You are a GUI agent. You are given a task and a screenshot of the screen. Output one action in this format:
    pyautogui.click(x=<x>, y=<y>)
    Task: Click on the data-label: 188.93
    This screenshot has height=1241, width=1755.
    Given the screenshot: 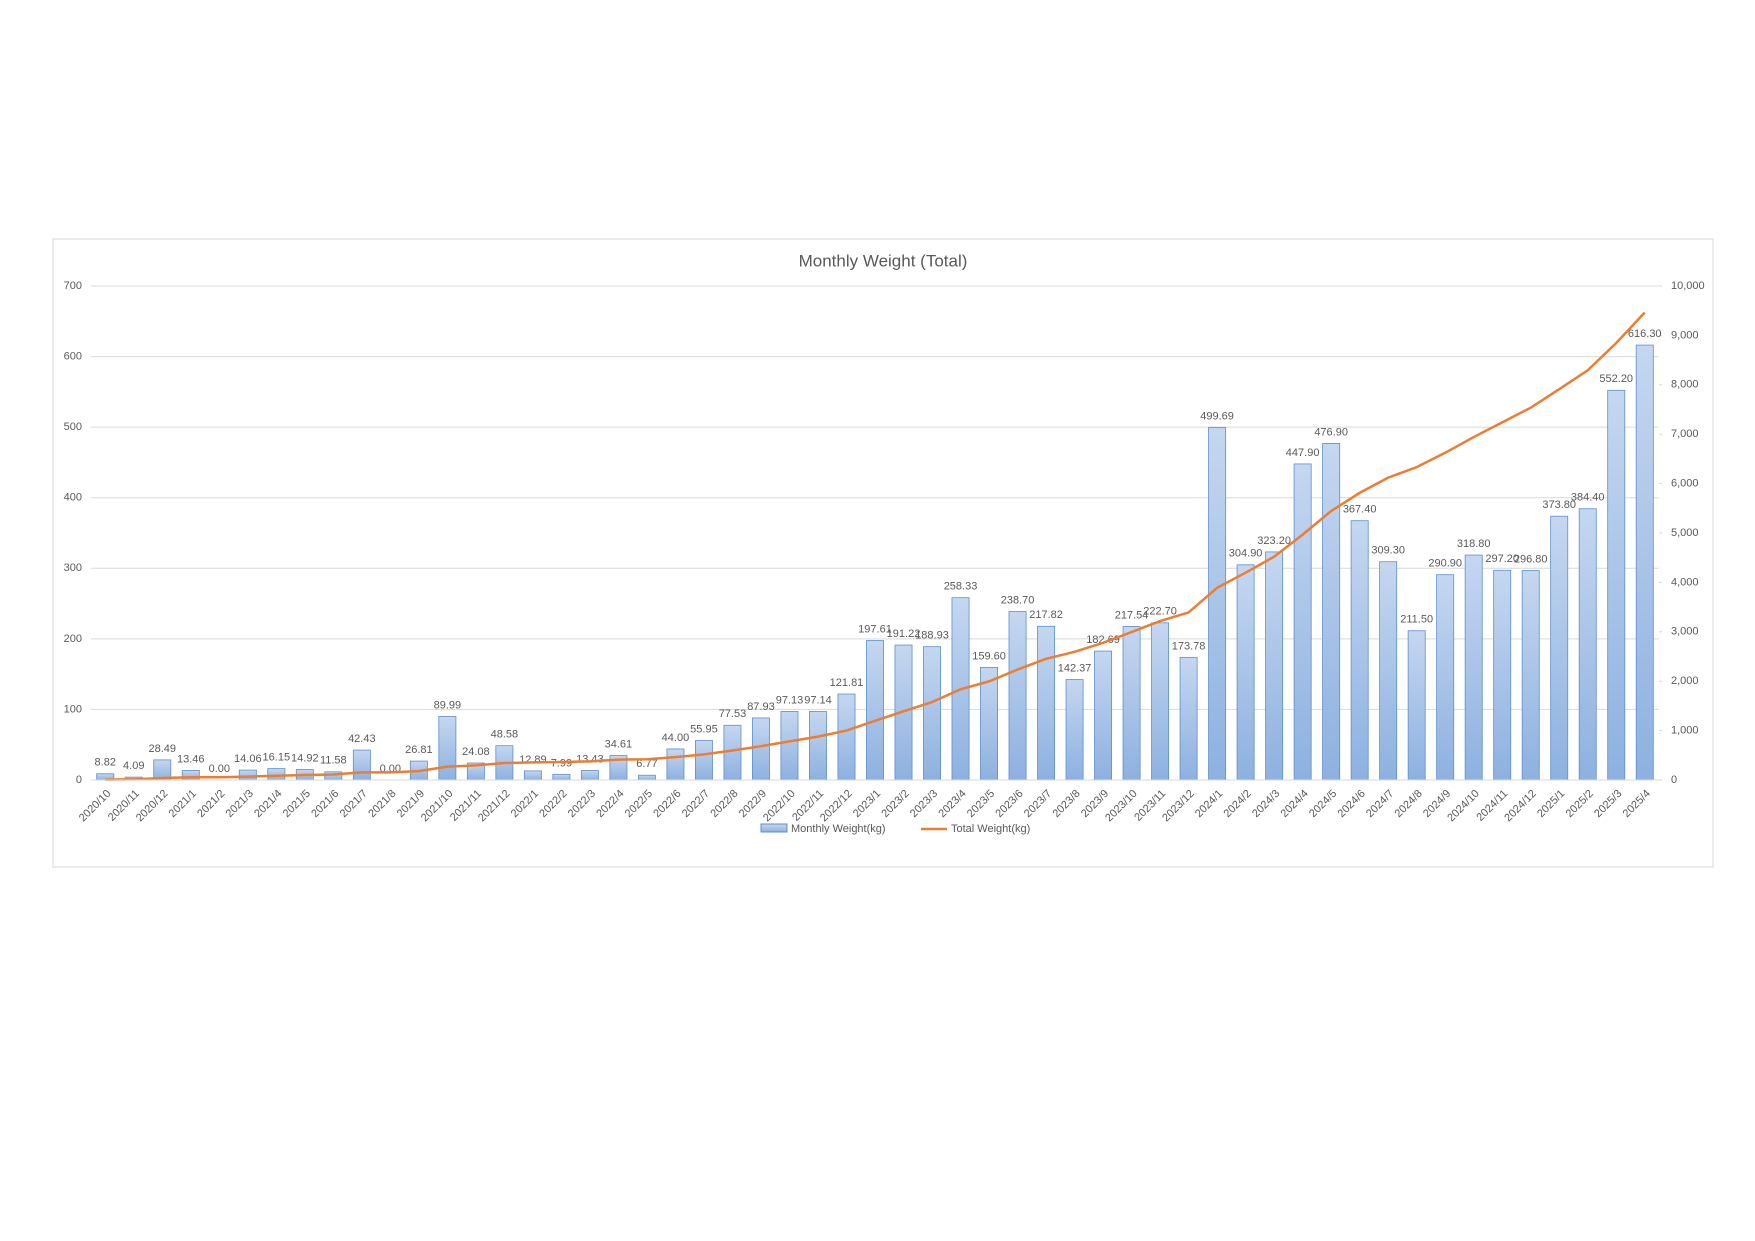 What is the action you would take?
    pyautogui.click(x=932, y=636)
    